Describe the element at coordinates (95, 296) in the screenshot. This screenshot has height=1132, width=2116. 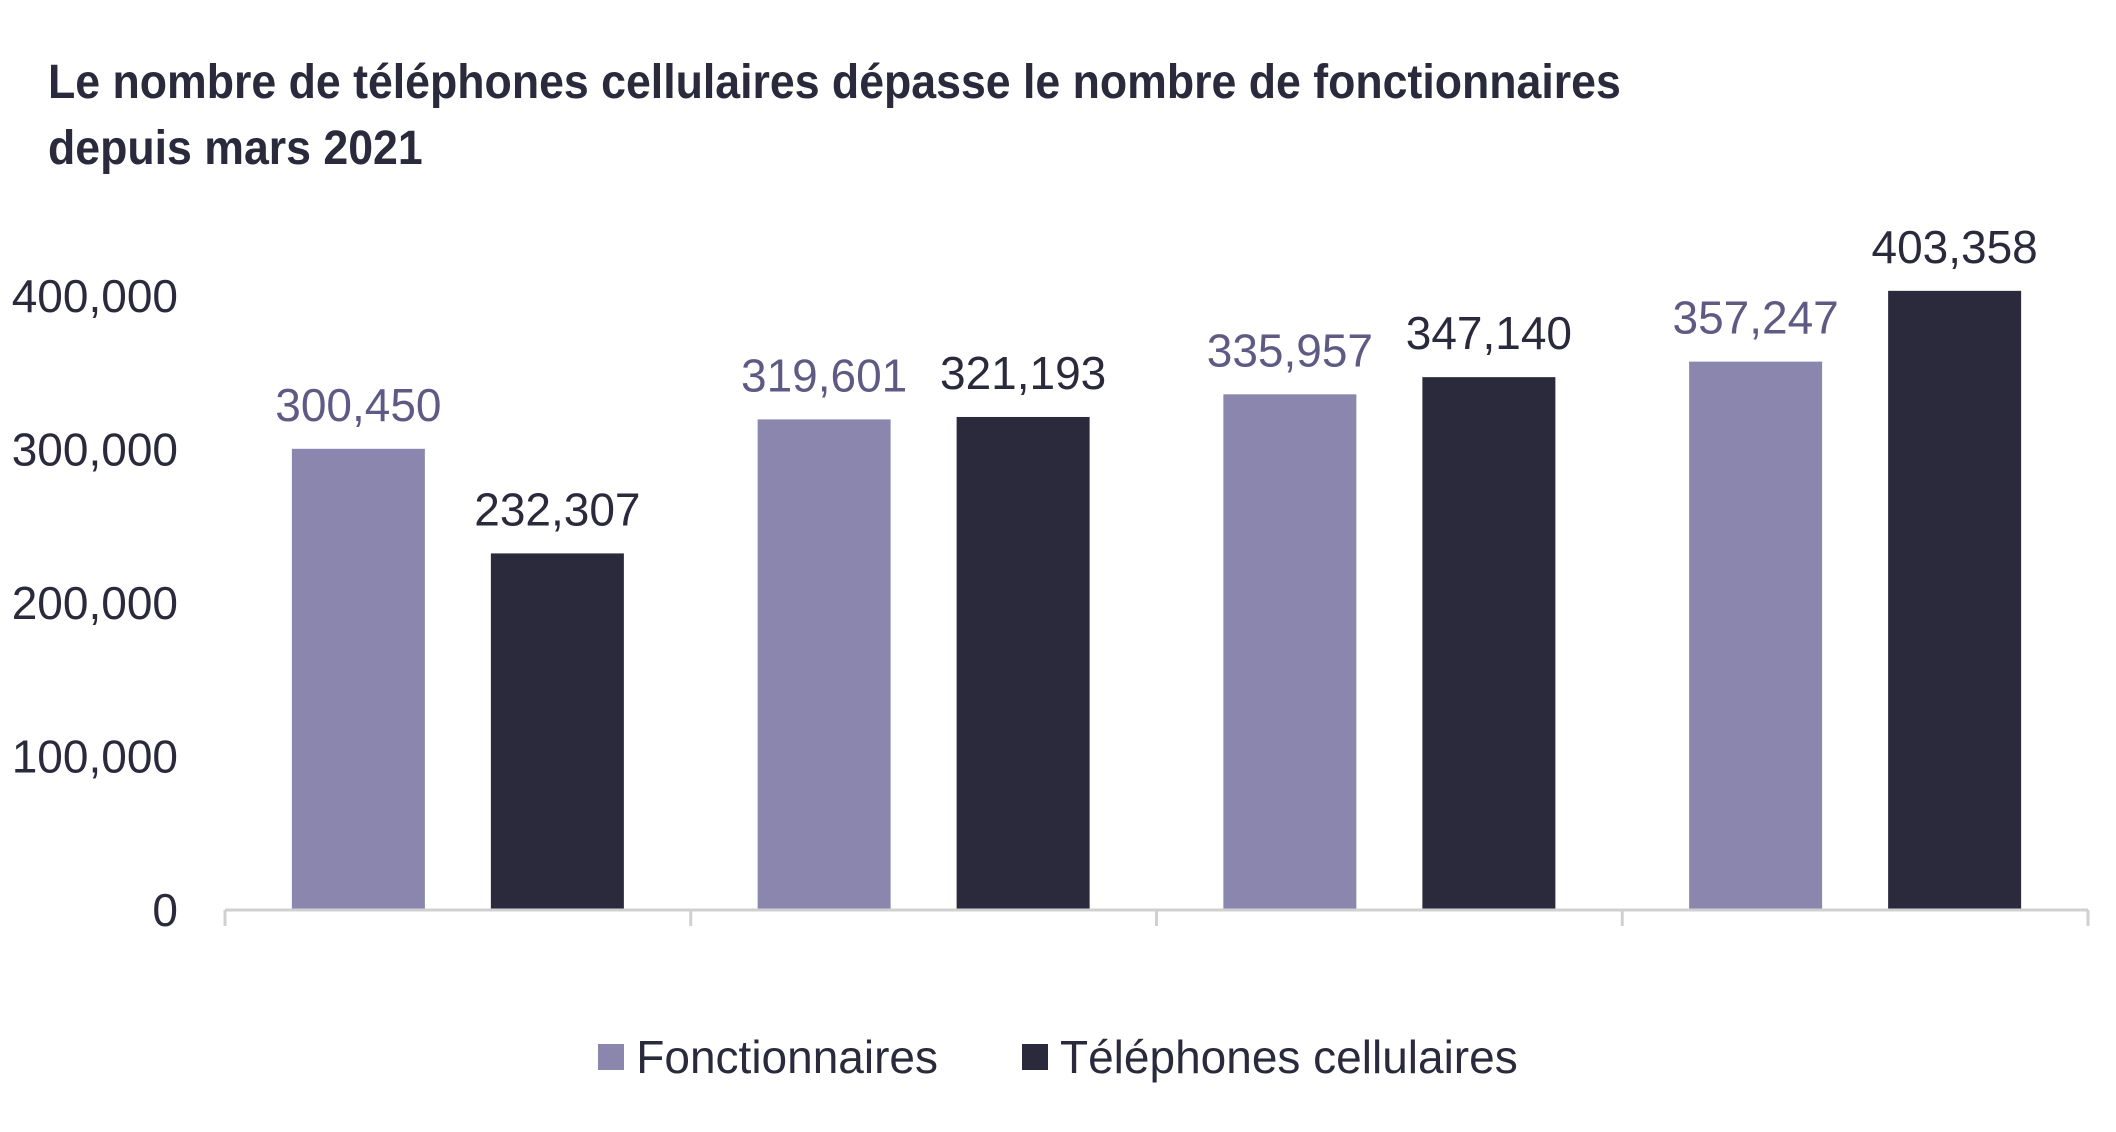
I see `y-tick-label: 400,000` at that location.